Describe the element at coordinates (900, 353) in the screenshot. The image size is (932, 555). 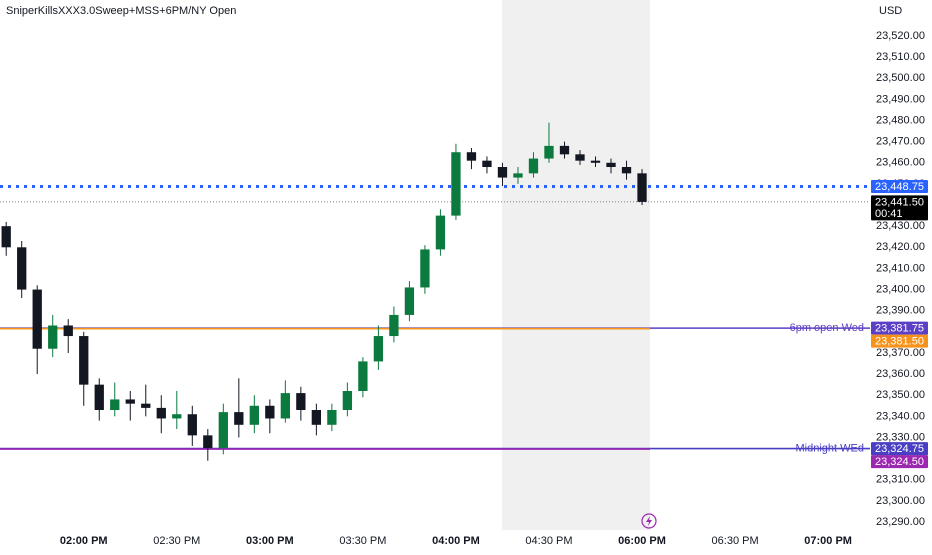
I see `y-tick-label: 23,370.00` at that location.